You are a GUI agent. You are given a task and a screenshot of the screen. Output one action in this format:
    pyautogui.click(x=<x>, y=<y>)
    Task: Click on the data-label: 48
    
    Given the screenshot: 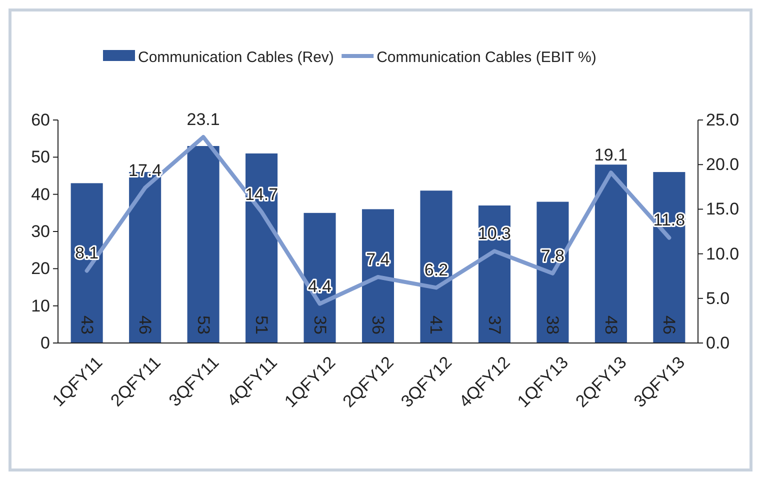 What is the action you would take?
    pyautogui.click(x=610, y=325)
    